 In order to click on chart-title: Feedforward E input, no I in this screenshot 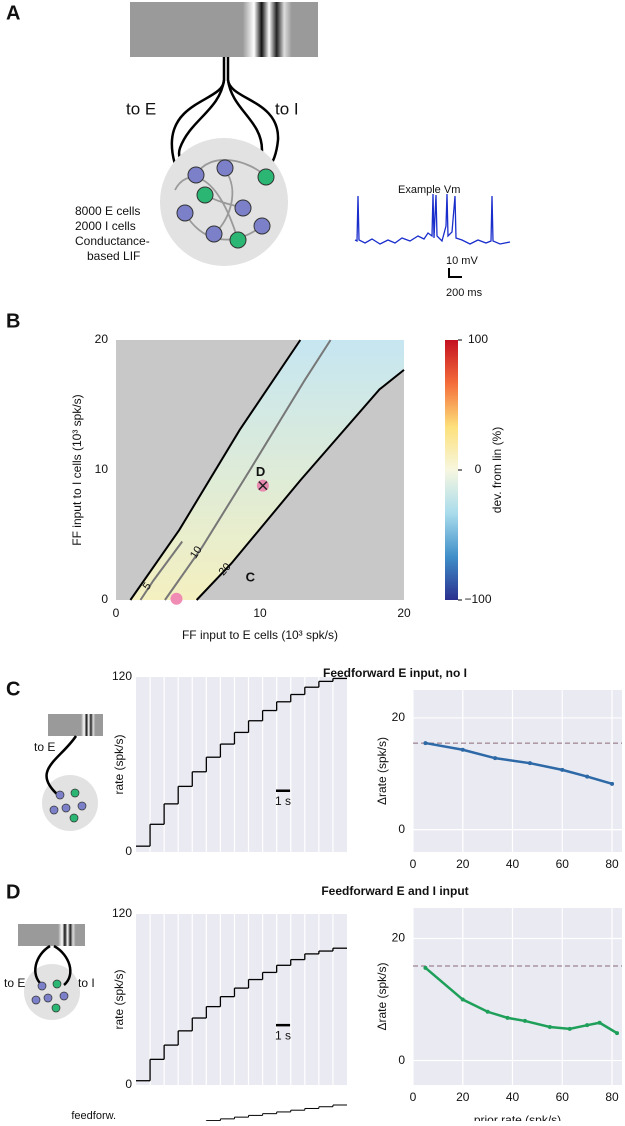, I will do `click(395, 673)`.